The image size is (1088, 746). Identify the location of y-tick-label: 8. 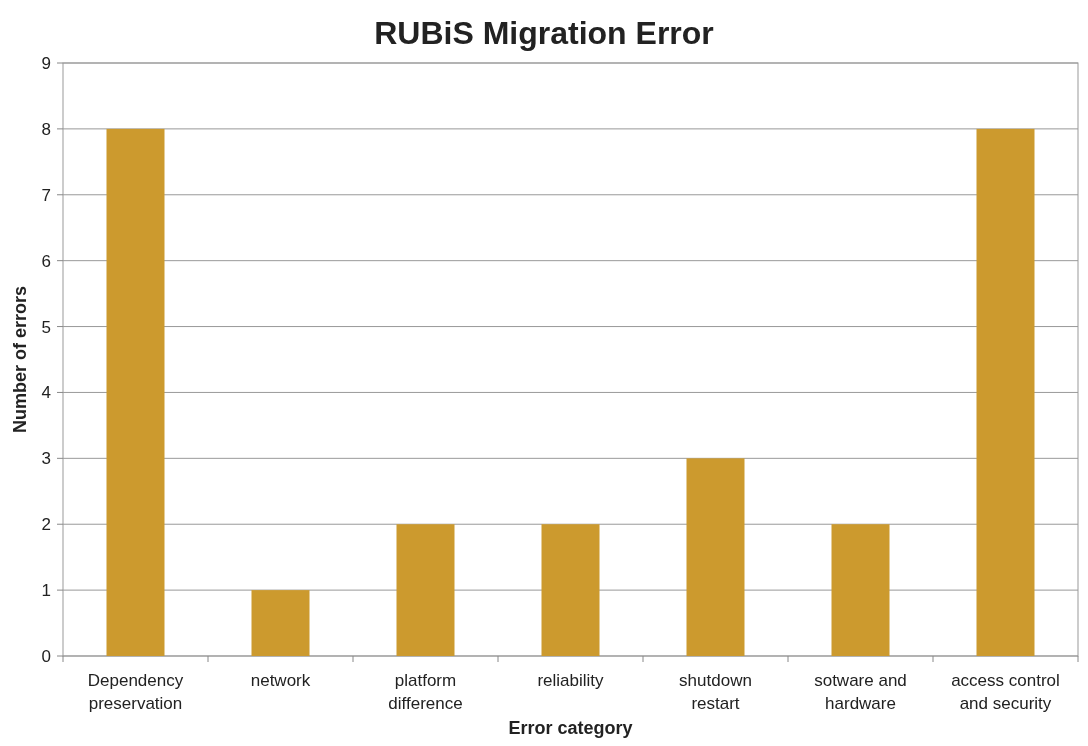
(46, 129).